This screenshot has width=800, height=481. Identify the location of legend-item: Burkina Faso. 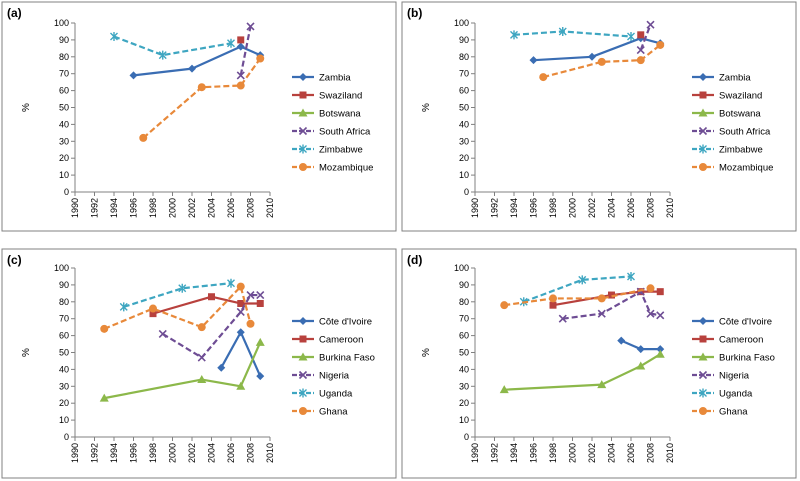
(333, 358).